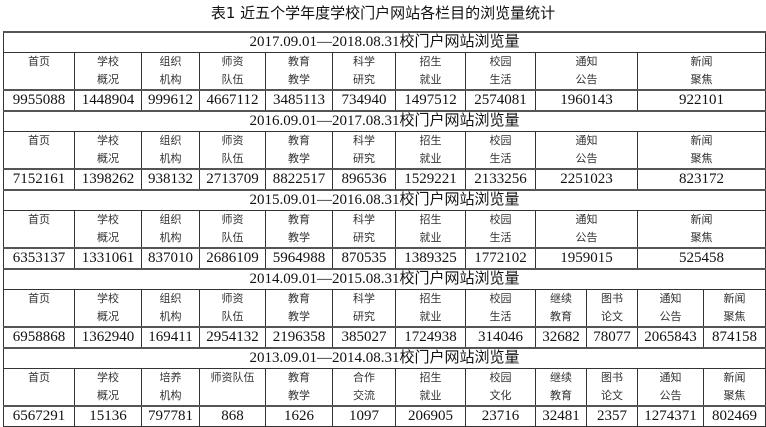 The width and height of the screenshot is (766, 427). I want to click on column-label: 图书 论文, so click(612, 387).